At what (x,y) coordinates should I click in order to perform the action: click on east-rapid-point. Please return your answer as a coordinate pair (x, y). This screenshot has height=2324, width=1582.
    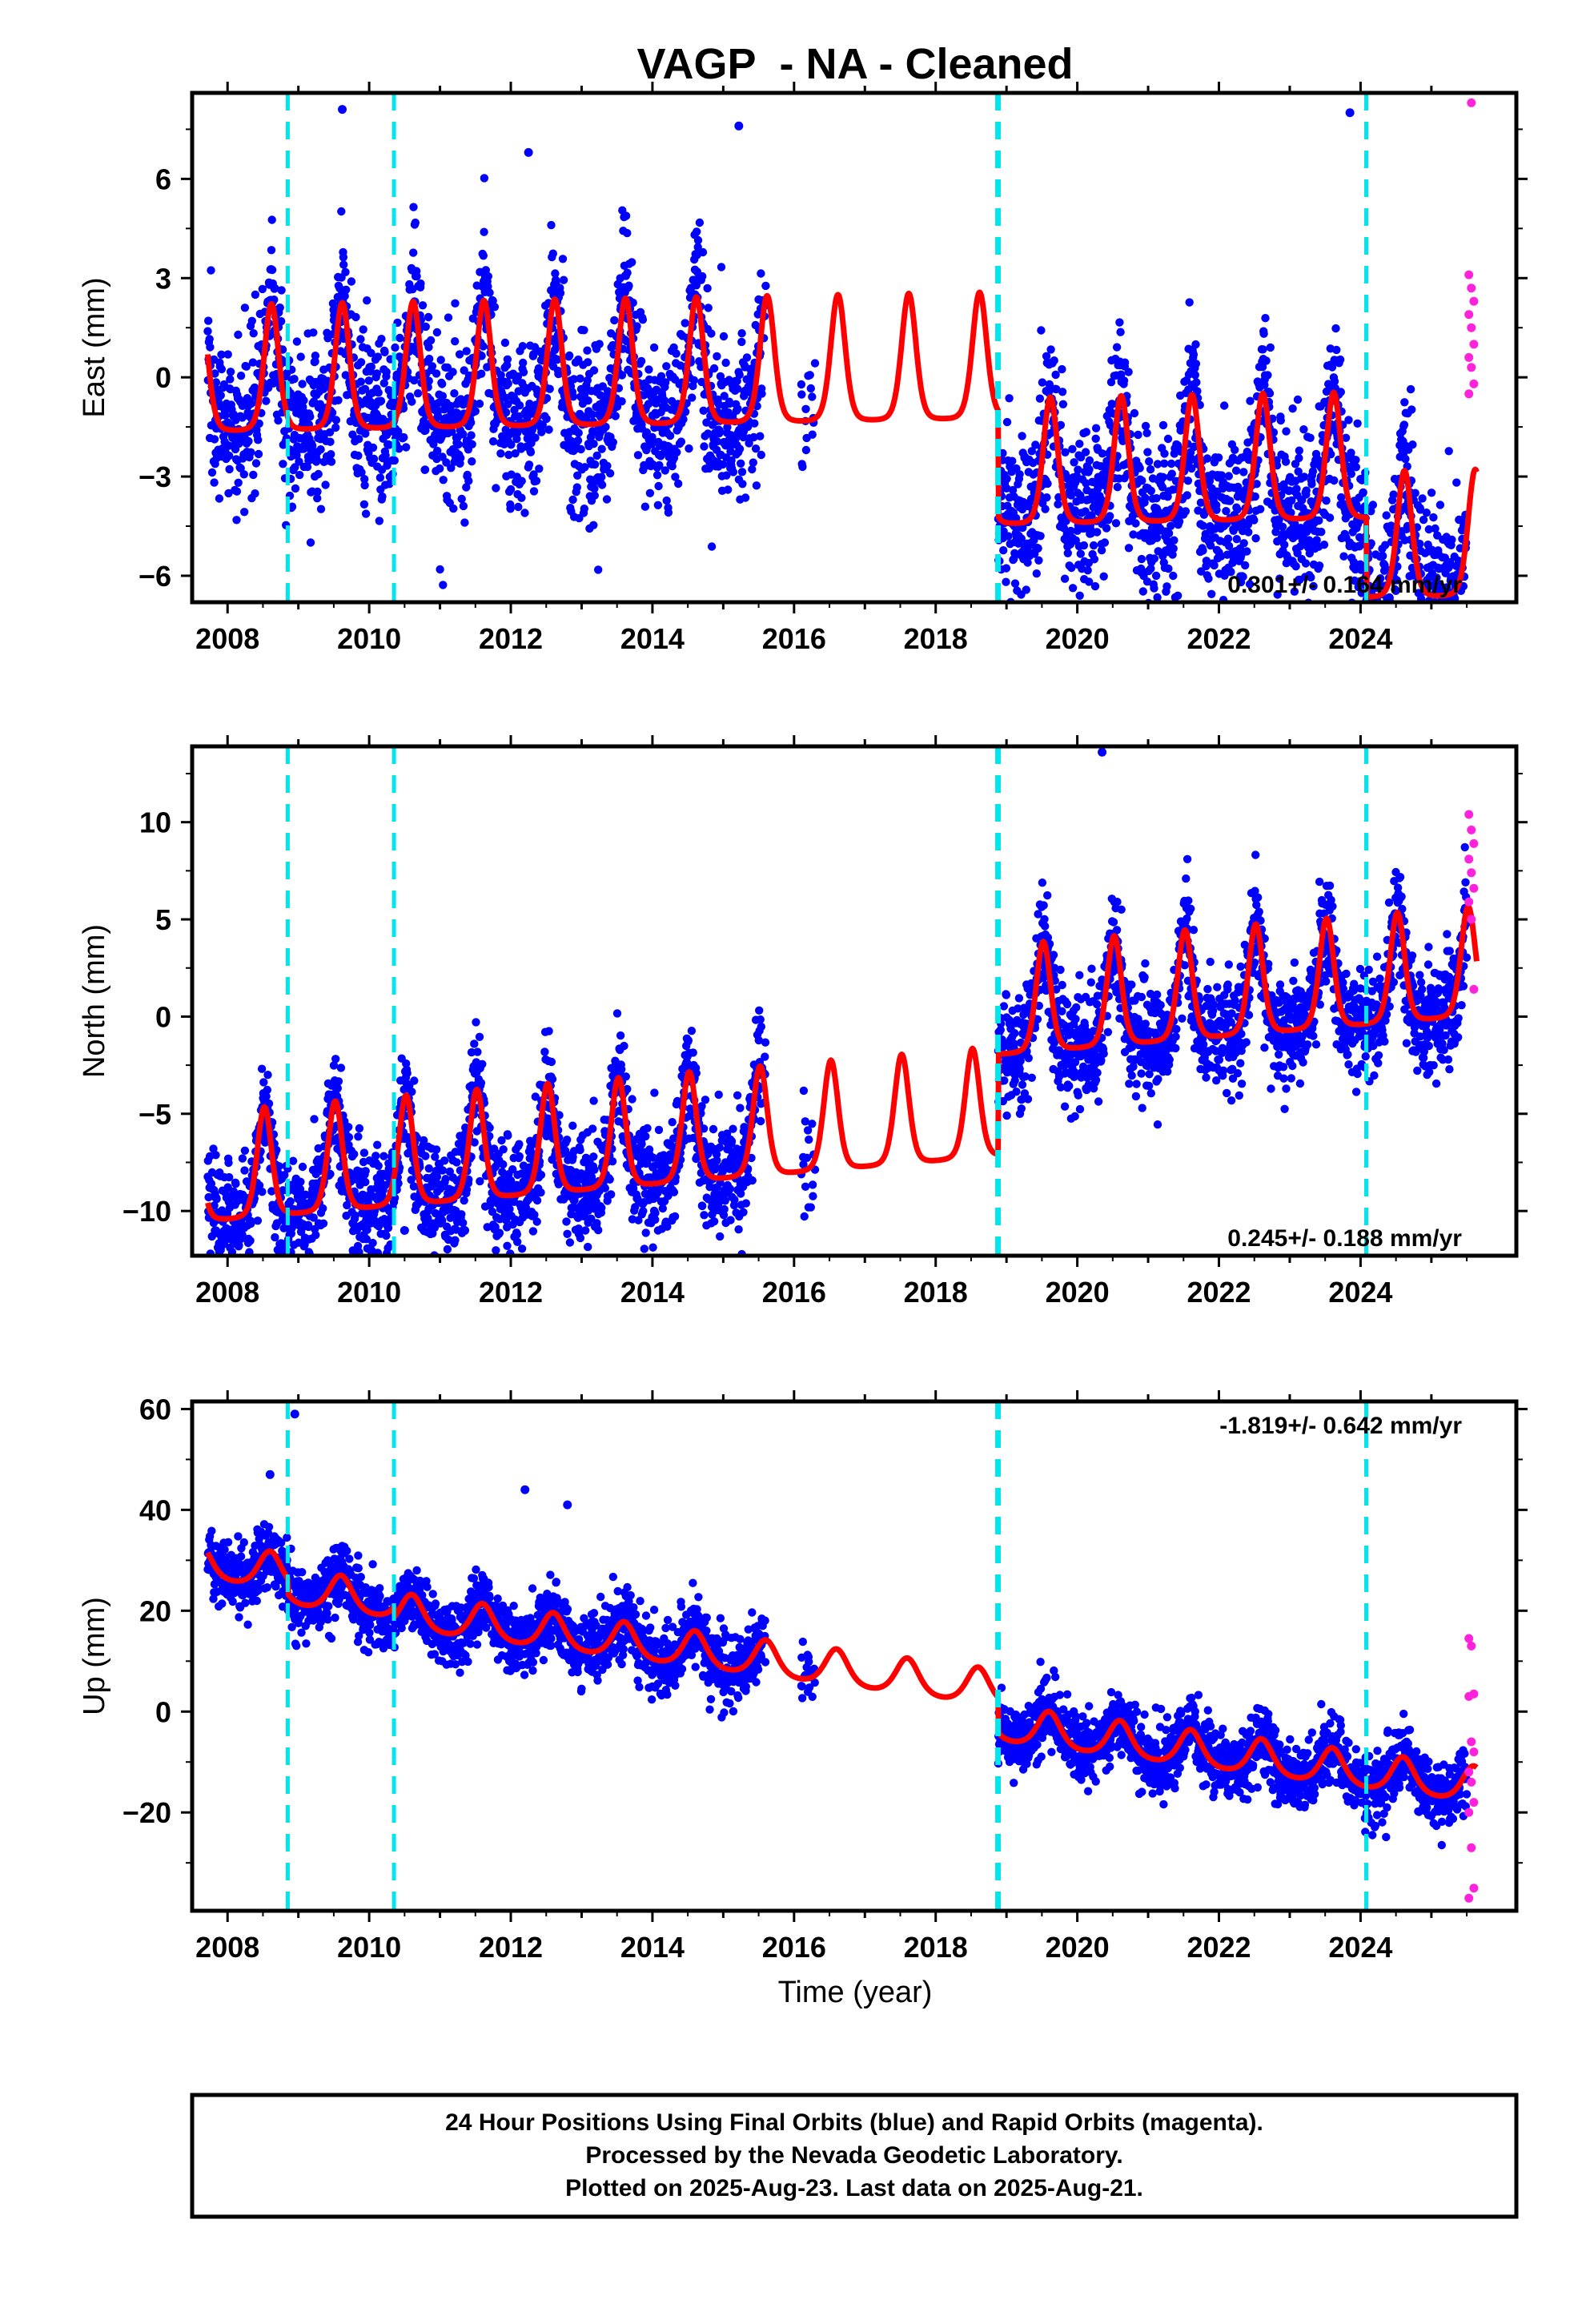
    Looking at the image, I should click on (1474, 383).